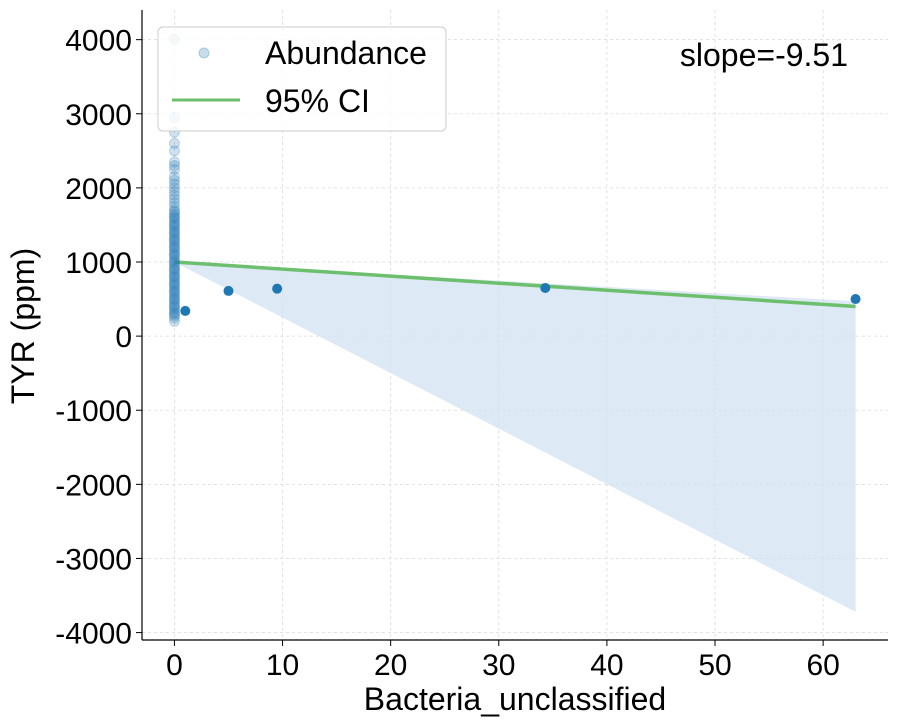 This screenshot has height=728, width=898. I want to click on x-tick-label-6: 60, so click(822, 665).